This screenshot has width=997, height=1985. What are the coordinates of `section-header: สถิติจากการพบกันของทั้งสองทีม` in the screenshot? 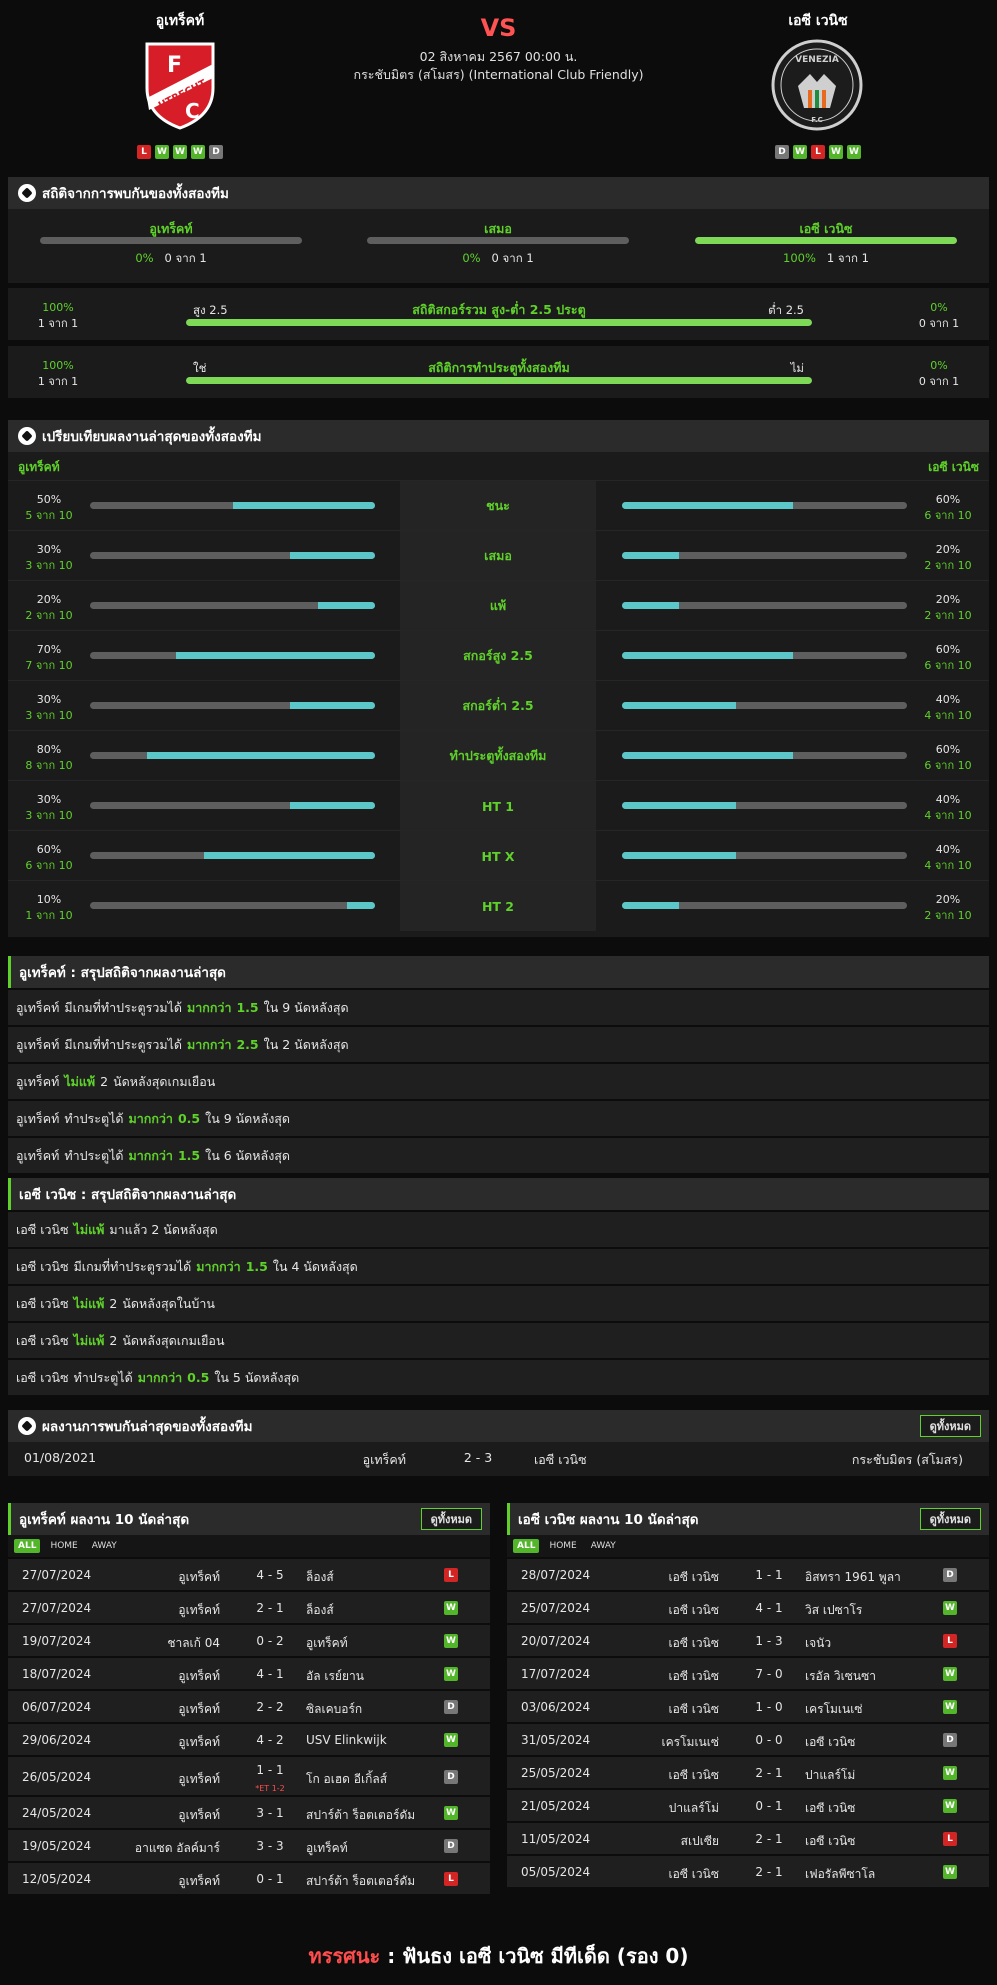 It's located at (498, 193).